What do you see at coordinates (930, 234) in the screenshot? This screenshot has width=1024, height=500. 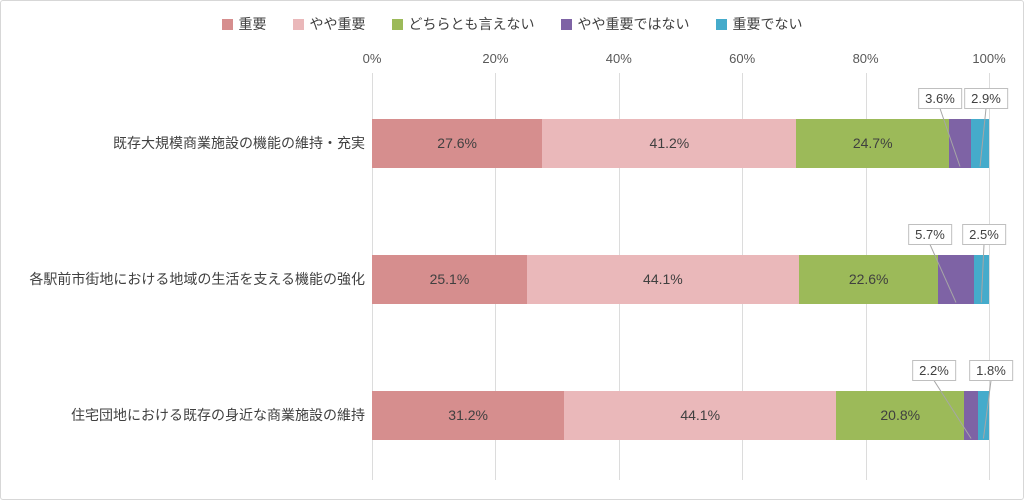 I see `callout-label: 5.7%` at bounding box center [930, 234].